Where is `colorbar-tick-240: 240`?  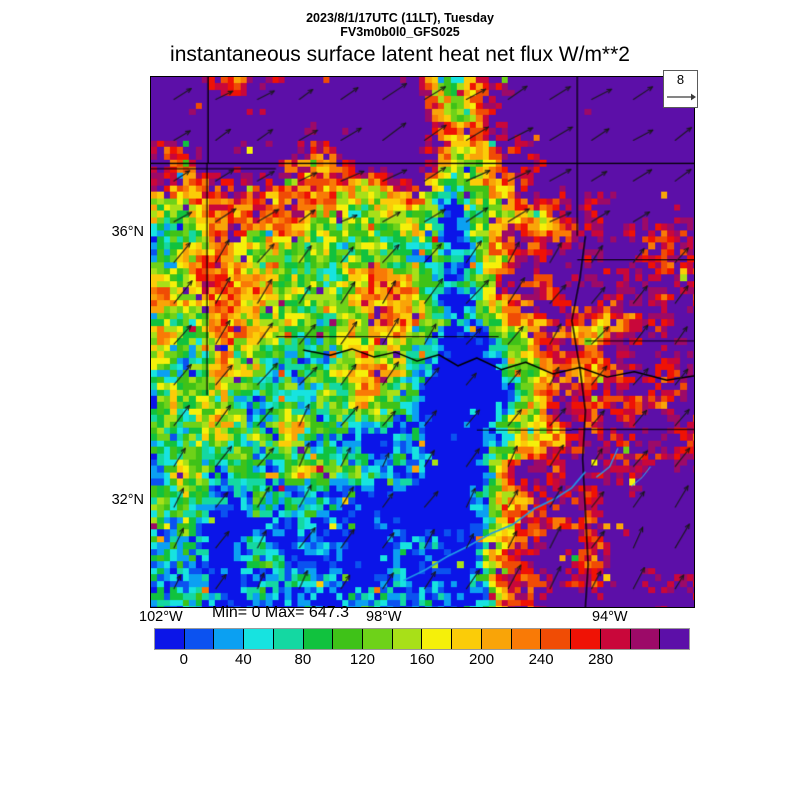
colorbar-tick-240: 240 is located at coordinates (541, 659).